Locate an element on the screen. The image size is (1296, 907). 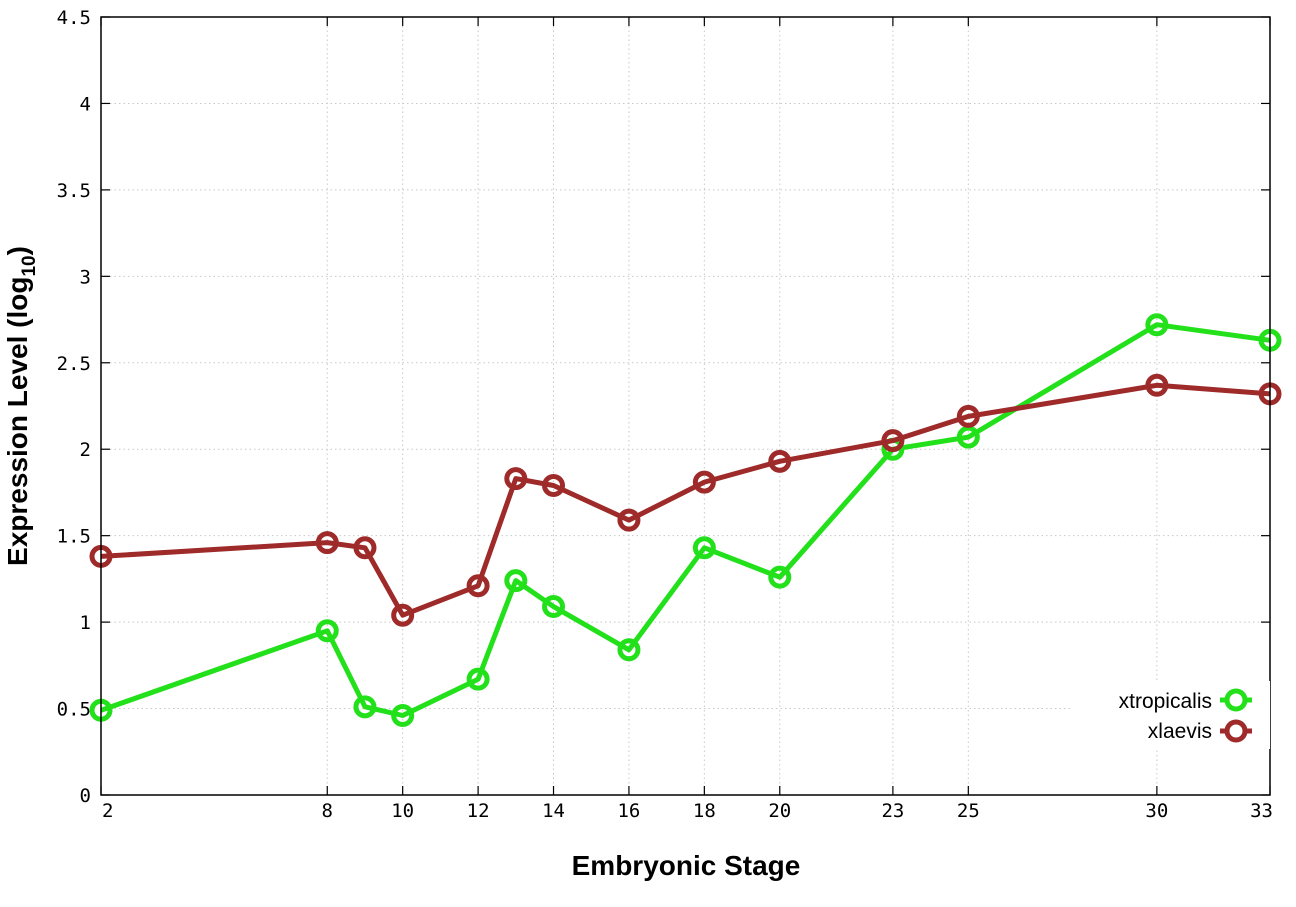
x-tick-label: 30 is located at coordinates (1156, 811).